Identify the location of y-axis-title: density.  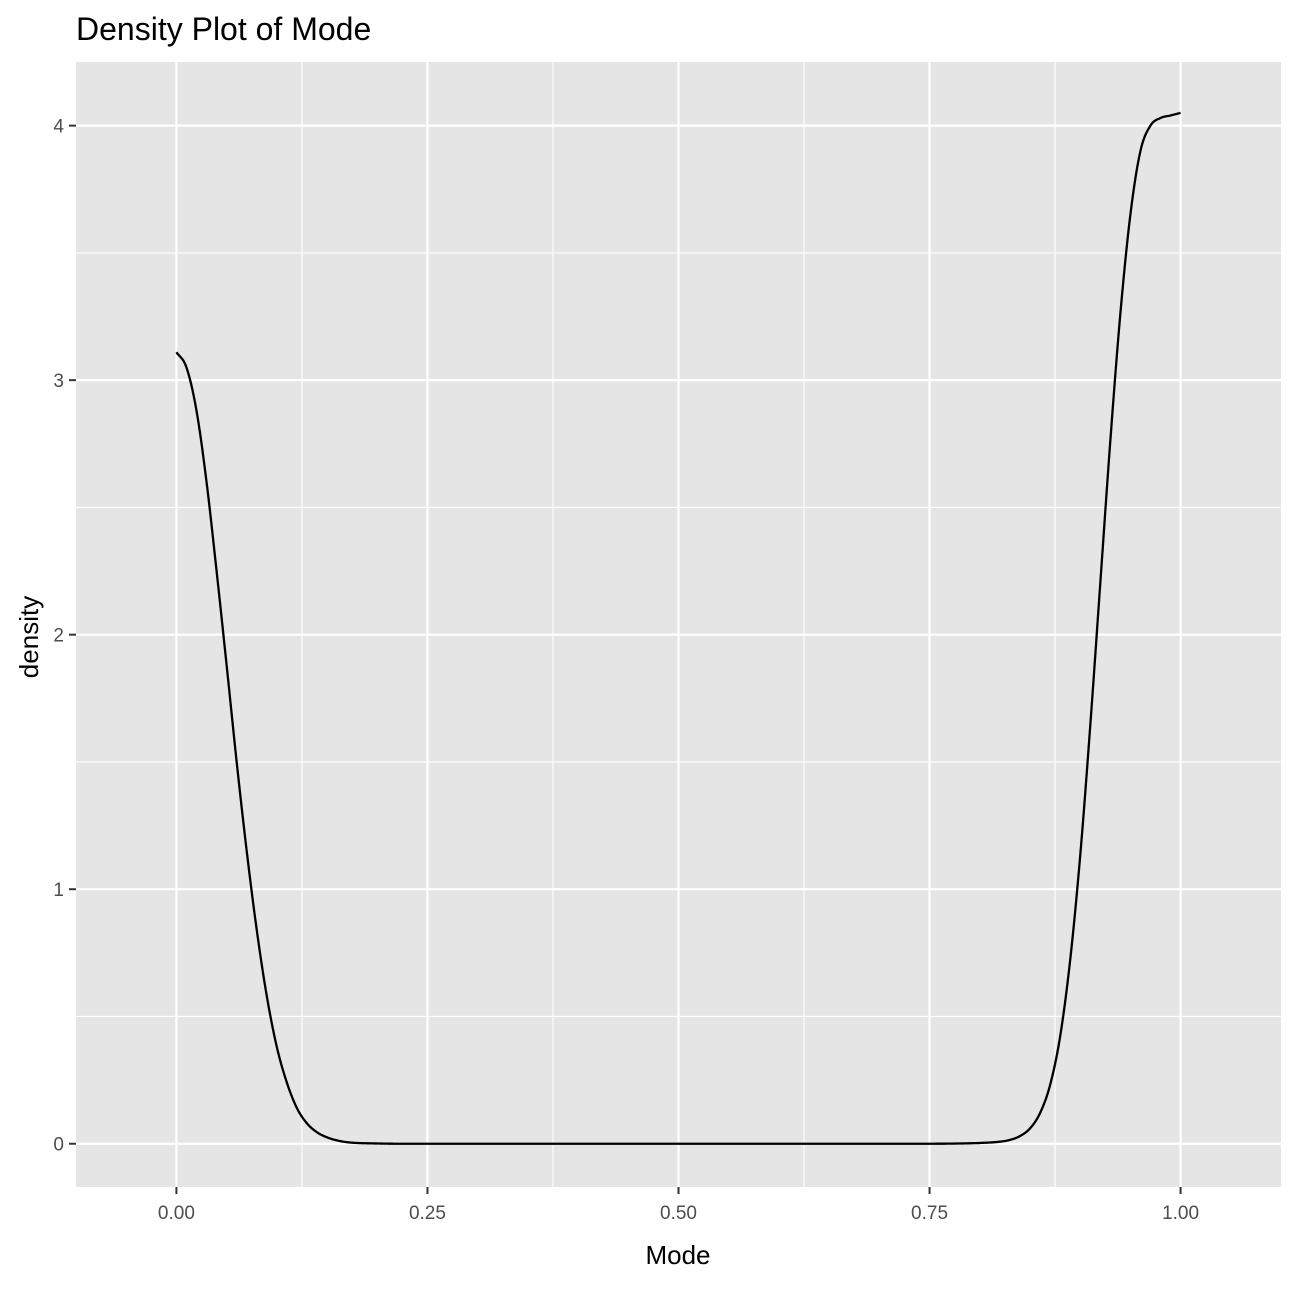
(29, 637).